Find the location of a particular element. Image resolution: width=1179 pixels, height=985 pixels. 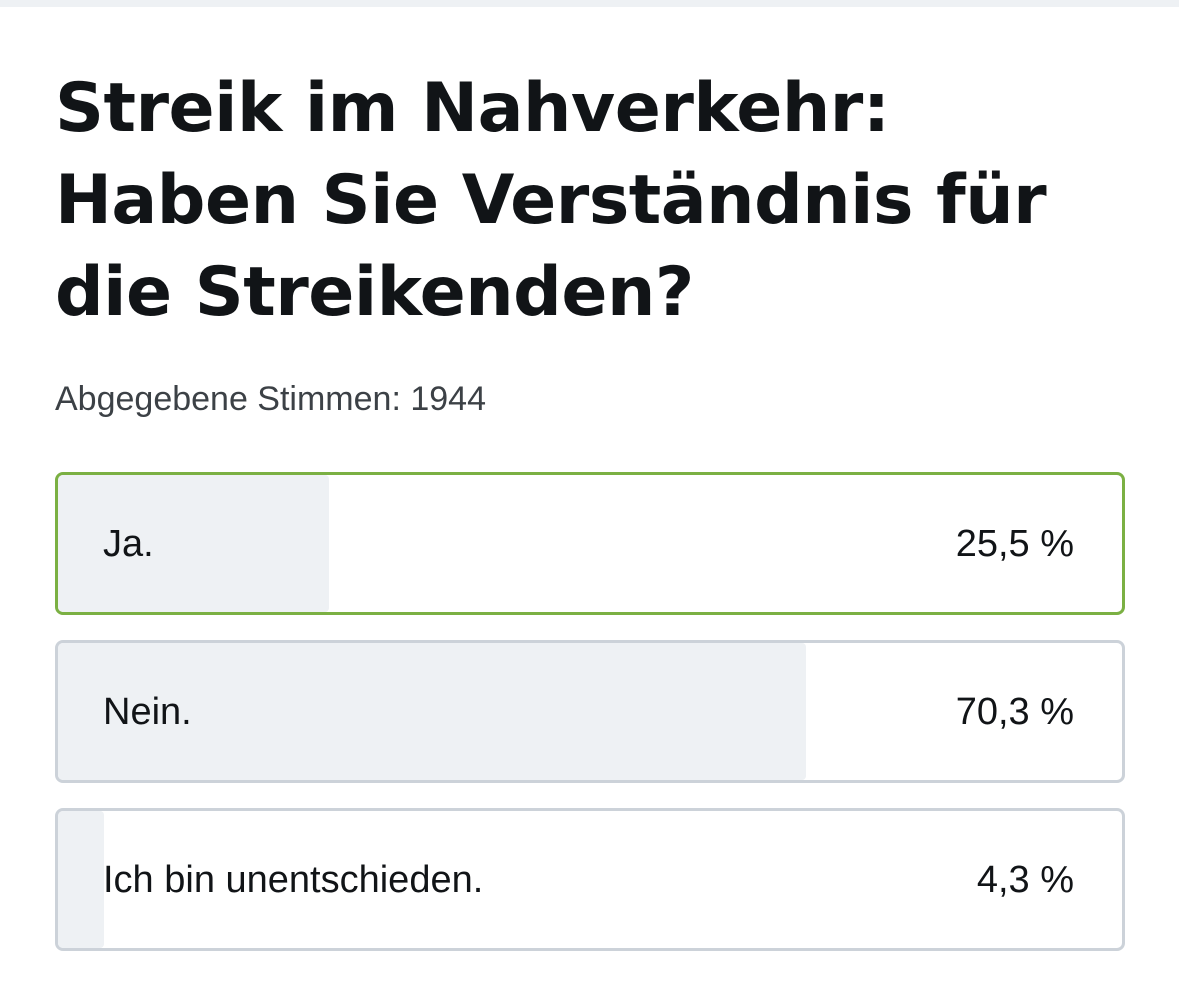

poll-option-ja: Ja. 25,5 % is located at coordinates (590, 543).